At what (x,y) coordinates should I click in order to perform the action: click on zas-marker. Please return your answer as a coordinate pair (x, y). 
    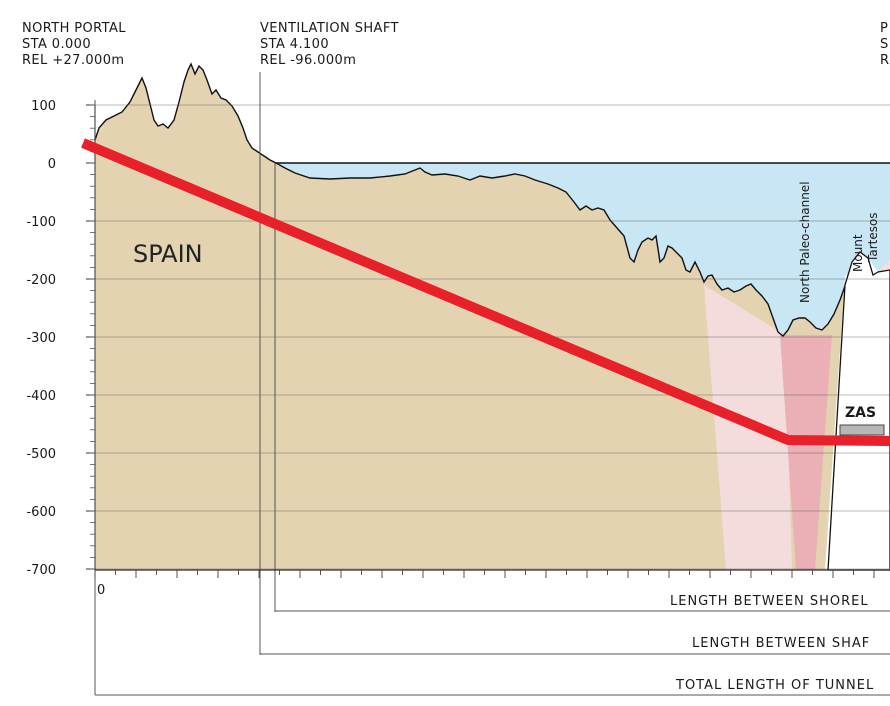
    Looking at the image, I should click on (862, 430).